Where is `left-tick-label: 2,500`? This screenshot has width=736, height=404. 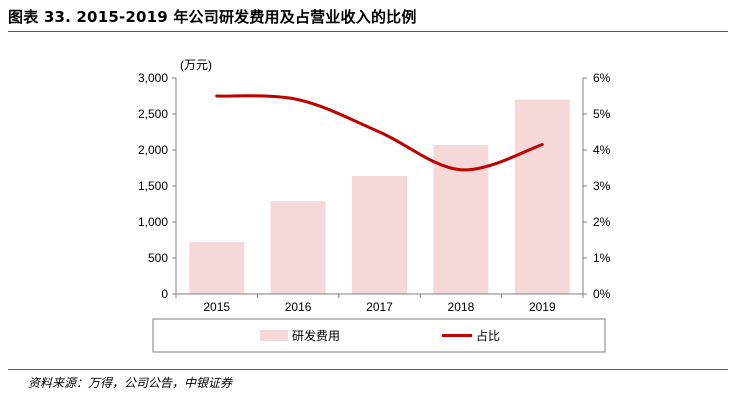
left-tick-label: 2,500 is located at coordinates (153, 114).